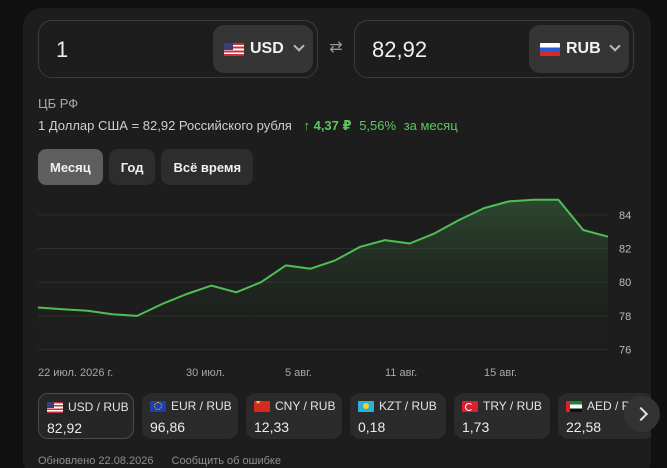  What do you see at coordinates (642, 414) in the screenshot?
I see `next-arrow-button` at bounding box center [642, 414].